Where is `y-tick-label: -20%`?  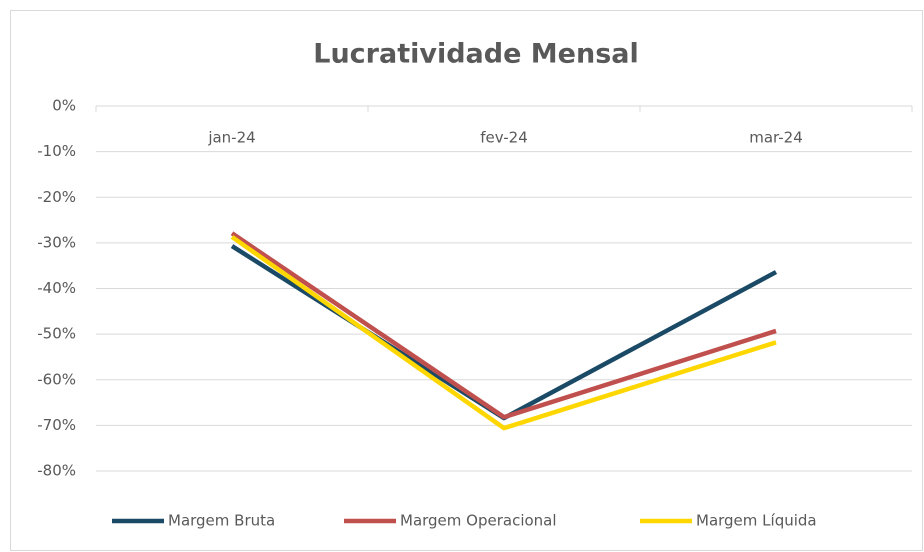 y-tick-label: -20% is located at coordinates (56, 197).